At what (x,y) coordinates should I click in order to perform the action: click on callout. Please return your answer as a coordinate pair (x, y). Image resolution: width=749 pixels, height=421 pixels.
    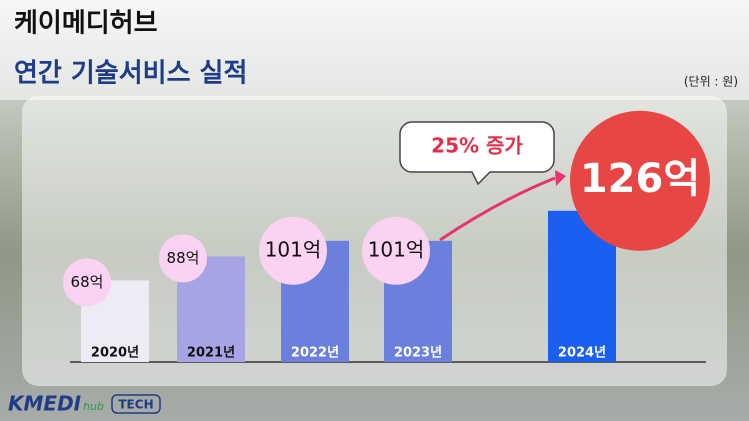
    Looking at the image, I should click on (477, 153).